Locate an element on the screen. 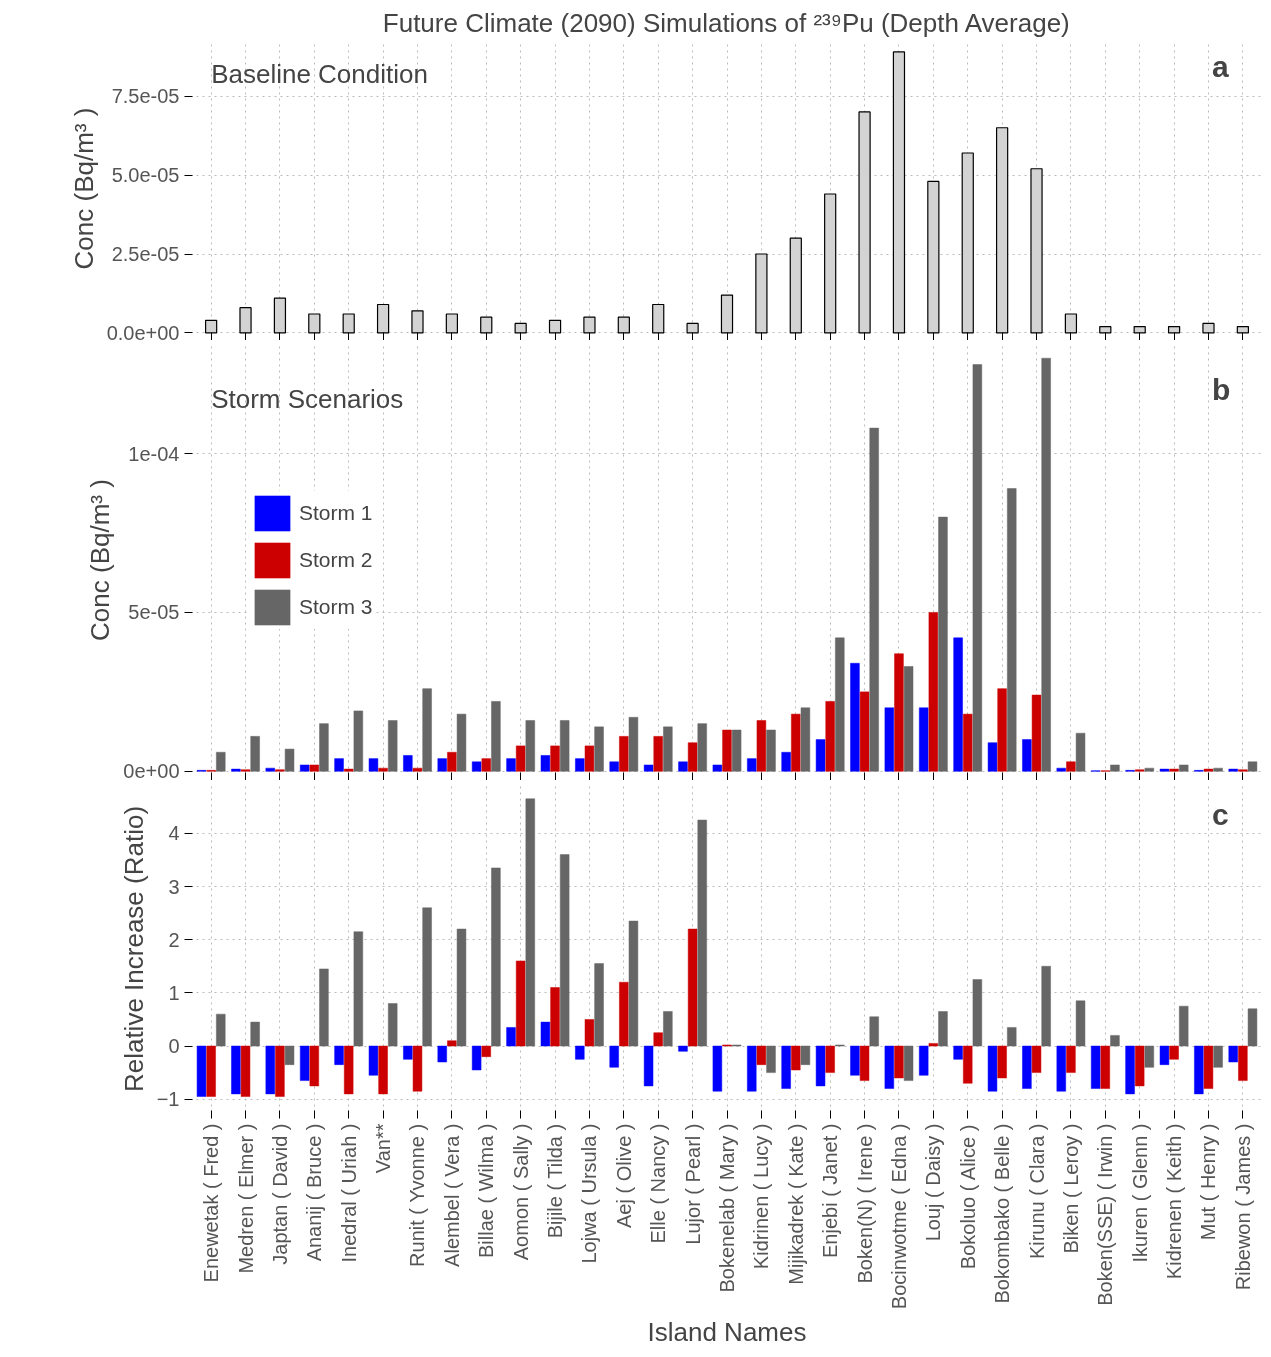  legend-label: Storm 2 is located at coordinates (336, 559).